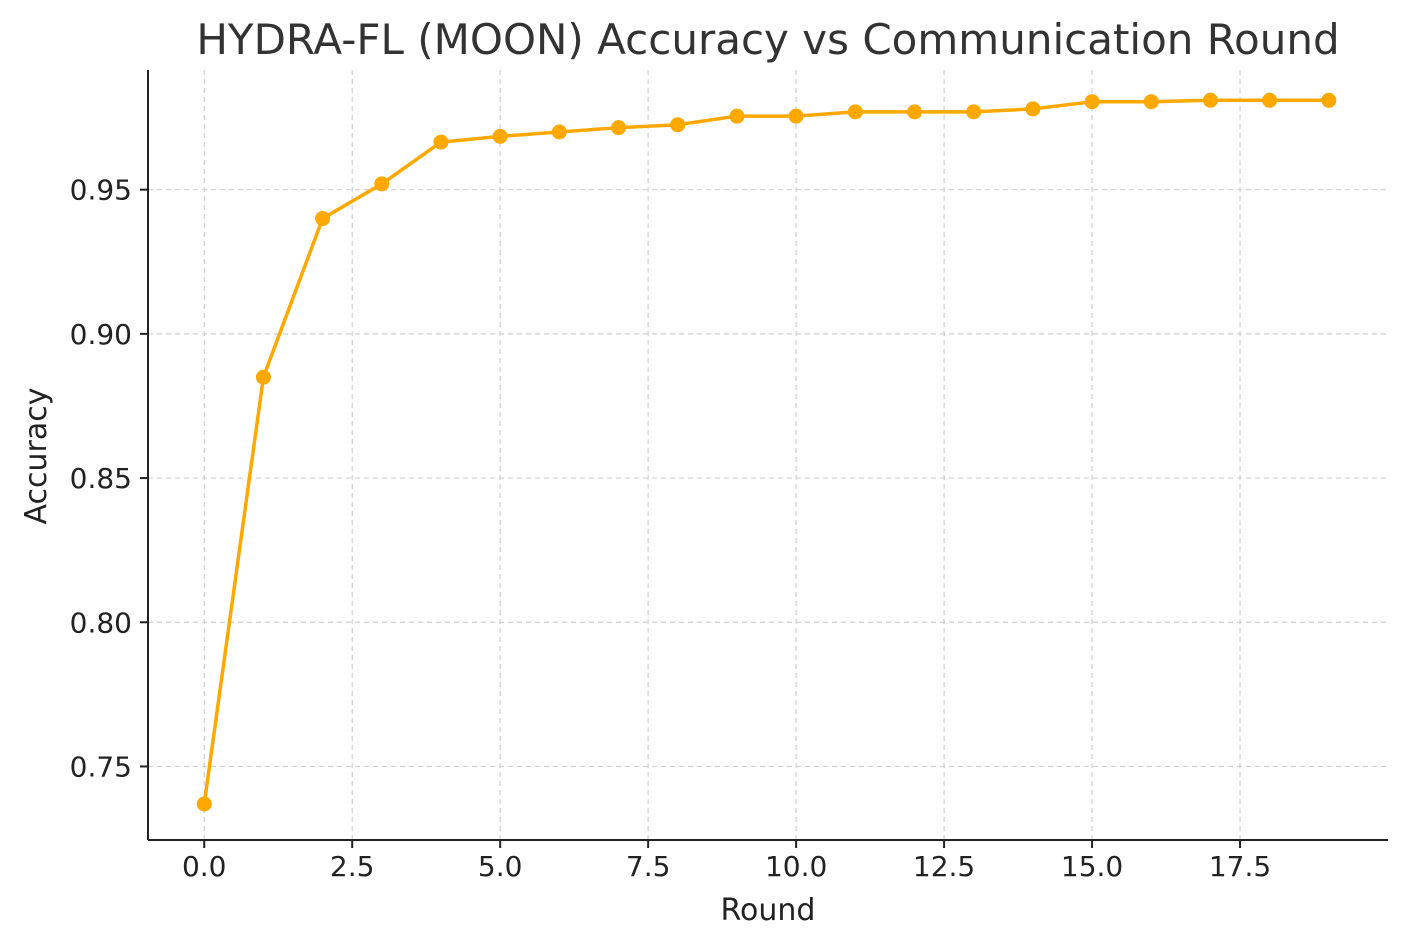 This screenshot has width=1408, height=951. I want to click on x-tick-label: 15.0, so click(1092, 866).